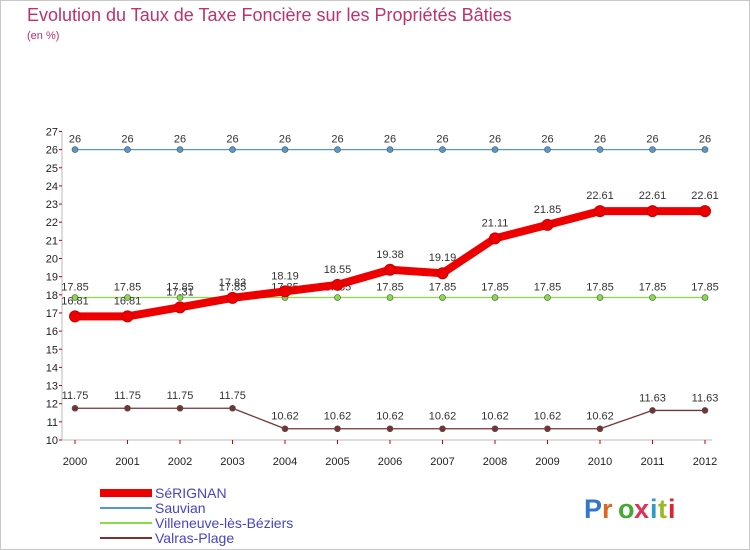 The height and width of the screenshot is (550, 750). What do you see at coordinates (232, 462) in the screenshot?
I see `x-tick-label: 2003` at bounding box center [232, 462].